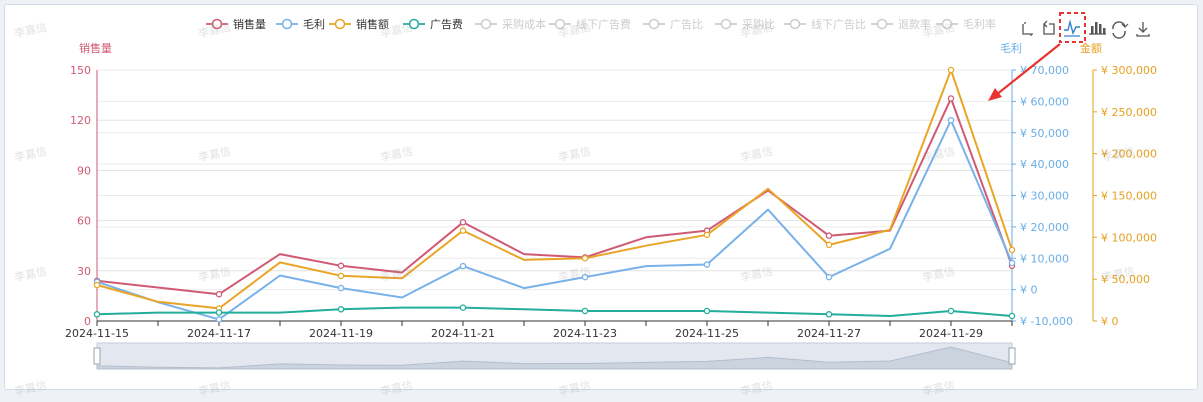 This screenshot has height=402, width=1203. What do you see at coordinates (673, 24) in the screenshot?
I see `legend-item: 广告比` at bounding box center [673, 24].